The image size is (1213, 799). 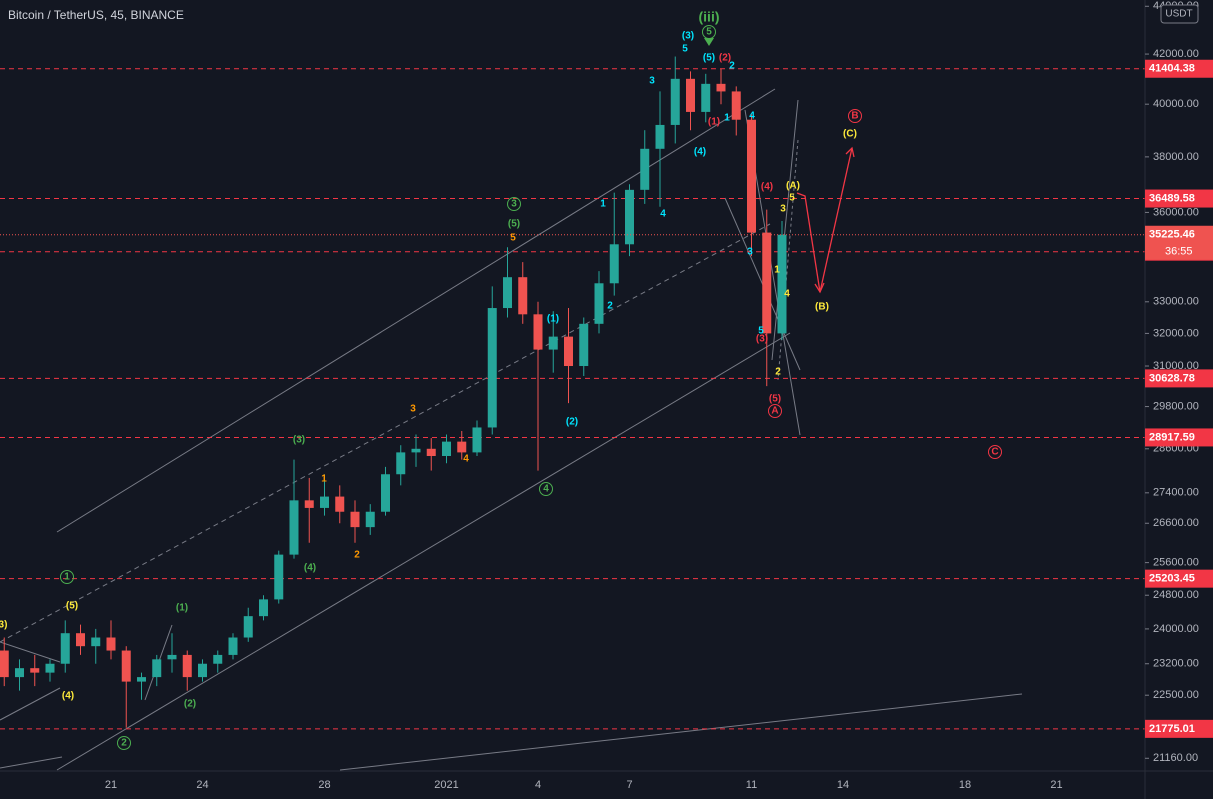 What do you see at coordinates (1179, 14) in the screenshot?
I see `currency-box` at bounding box center [1179, 14].